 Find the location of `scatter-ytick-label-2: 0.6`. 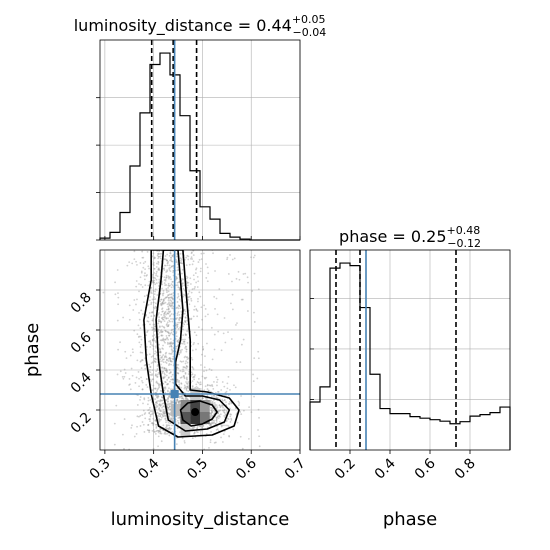

scatter-ytick-label-2: 0.6 is located at coordinates (81, 342).